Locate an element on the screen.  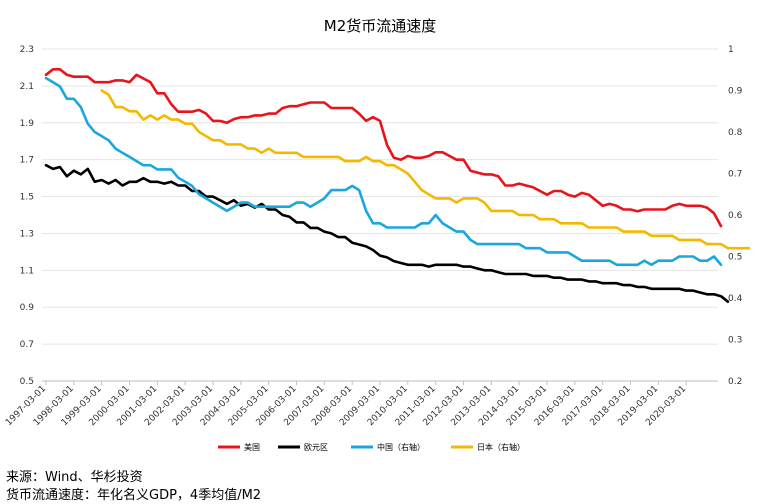
right-y-axis: 0.2 0.3 0.4 0.5 0.6 0.7 0.8 0.9 1 is located at coordinates (735, 216).